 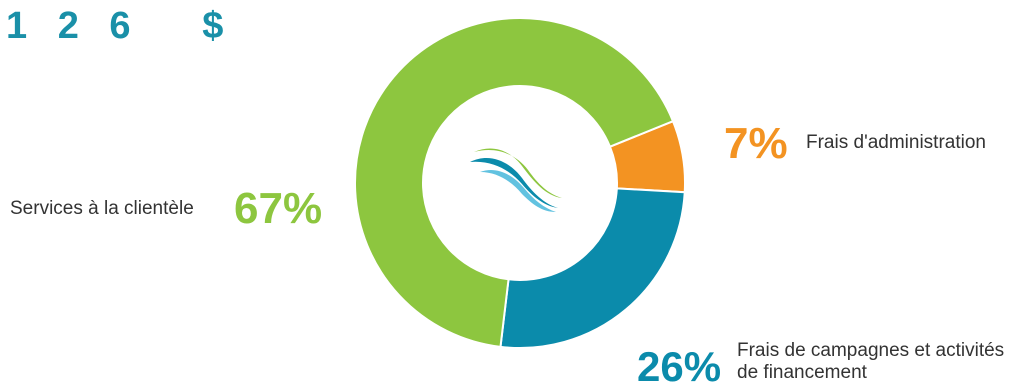 What do you see at coordinates (679, 366) in the screenshot?
I see `campaigns-percent-label: 26%` at bounding box center [679, 366].